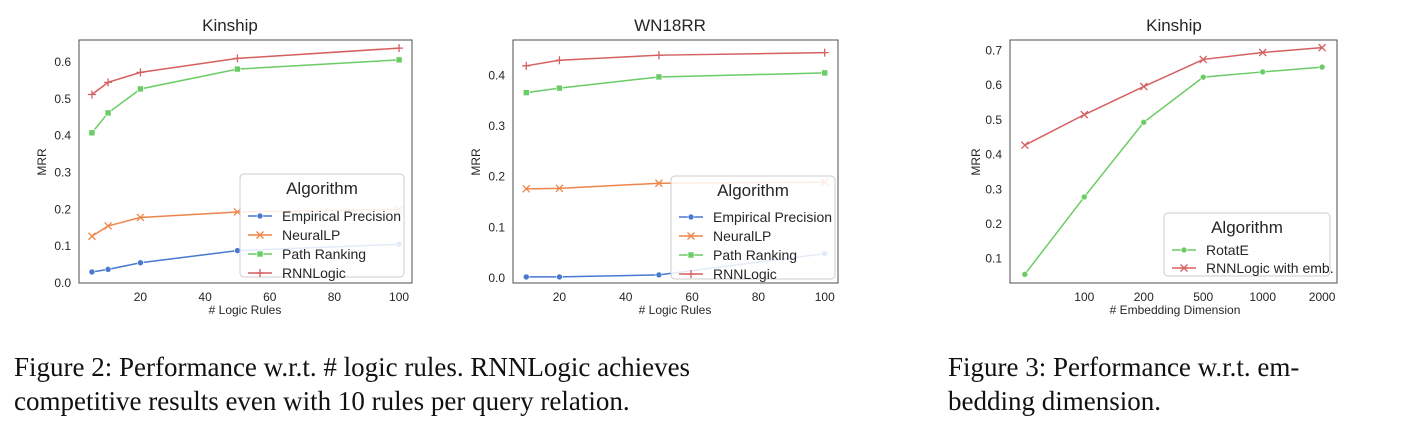 Image resolution: width=1413 pixels, height=432 pixels. What do you see at coordinates (1203, 297) in the screenshot?
I see `x-tick-label: 500` at bounding box center [1203, 297].